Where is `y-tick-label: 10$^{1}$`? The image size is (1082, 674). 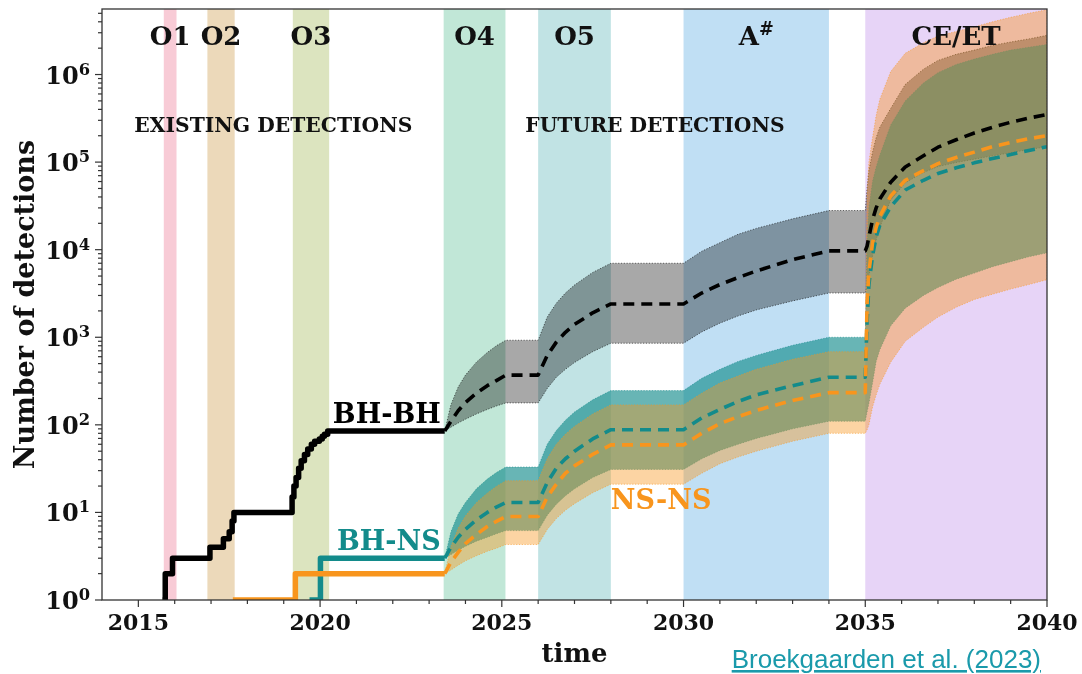 y-tick-label: 10$^{1}$ is located at coordinates (67, 512).